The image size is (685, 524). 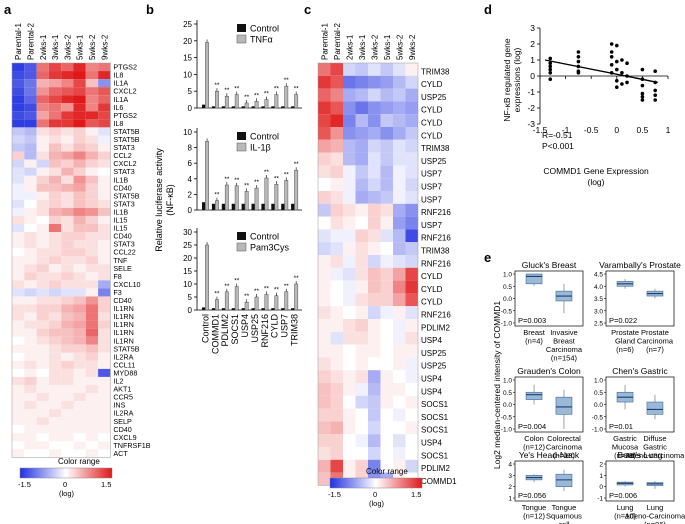 What do you see at coordinates (241, 236) in the screenshot?
I see `panel-b-legend-control-swatch` at bounding box center [241, 236].